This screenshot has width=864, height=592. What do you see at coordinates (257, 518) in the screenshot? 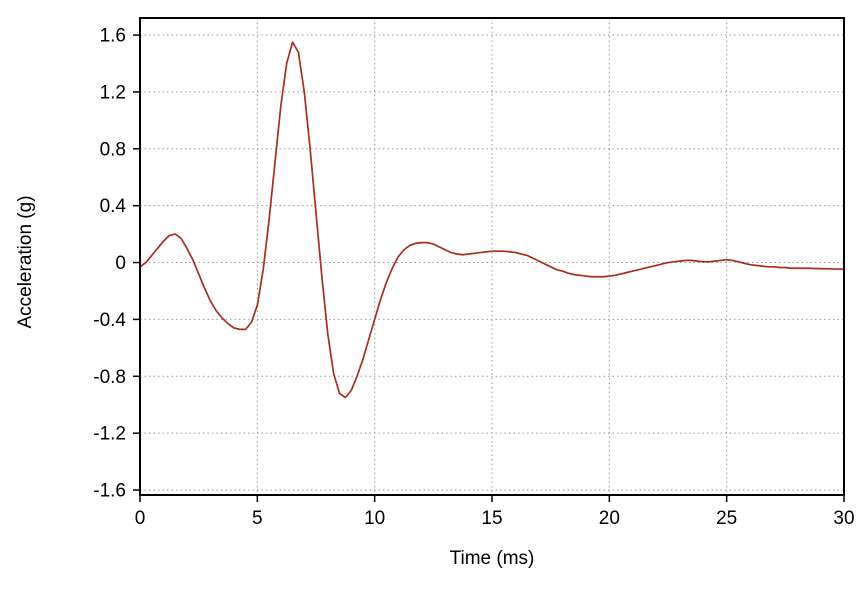
I see `x-tick-label: 5` at bounding box center [257, 518].